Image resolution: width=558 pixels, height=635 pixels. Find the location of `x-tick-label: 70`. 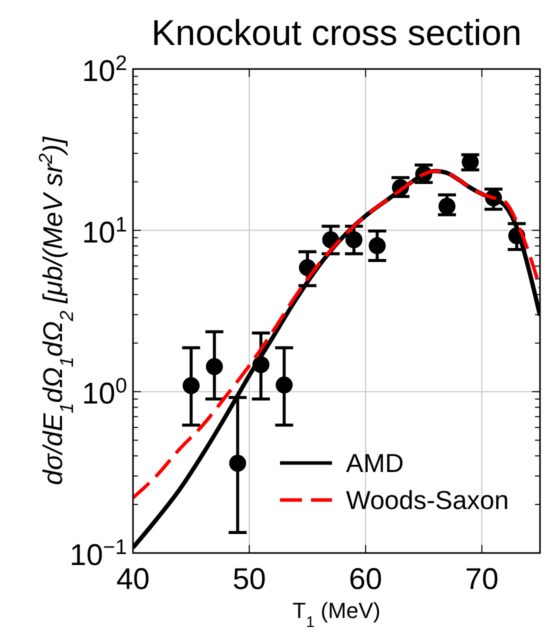

x-tick-label: 70 is located at coordinates (482, 579).